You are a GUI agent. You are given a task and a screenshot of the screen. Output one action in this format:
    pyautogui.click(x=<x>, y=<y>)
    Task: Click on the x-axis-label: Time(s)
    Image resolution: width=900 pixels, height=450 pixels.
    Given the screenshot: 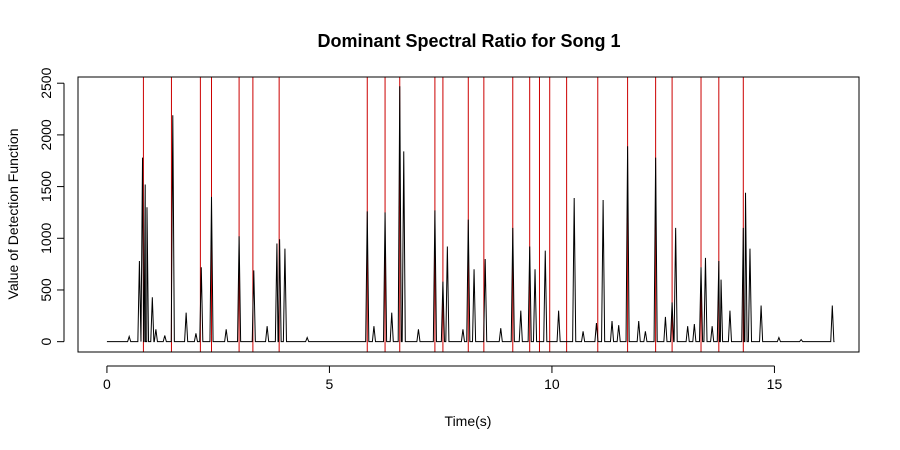 What is the action you would take?
    pyautogui.click(x=468, y=421)
    